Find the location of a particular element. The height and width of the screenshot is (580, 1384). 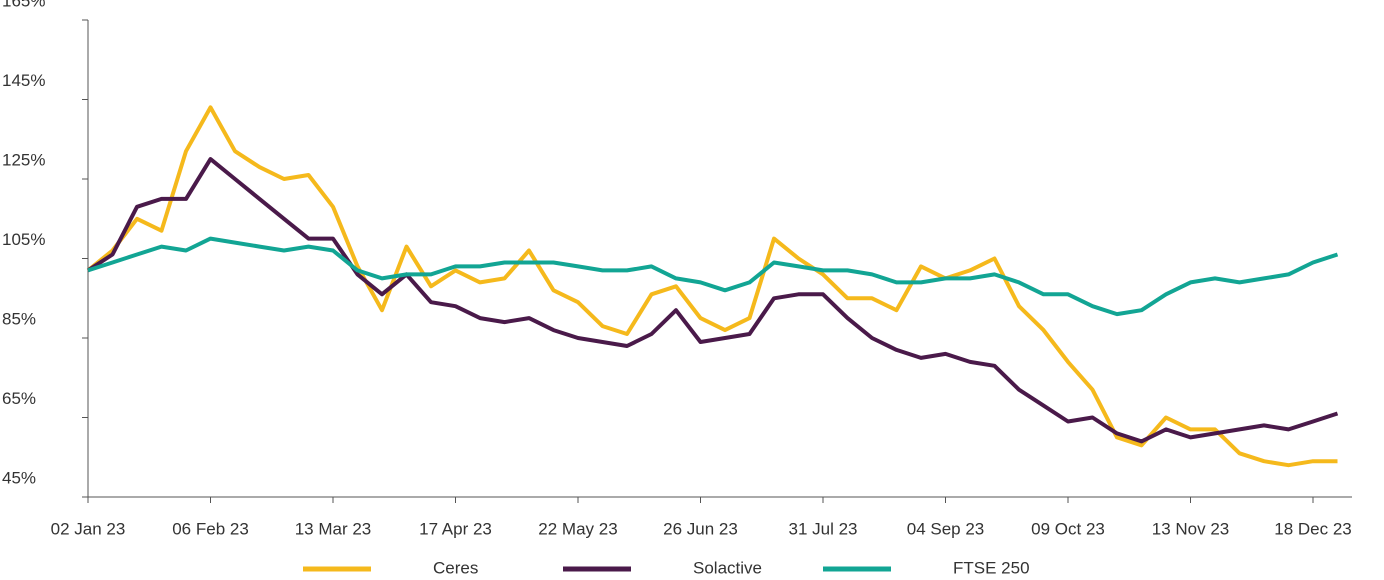

x-tick-label: 06 Feb 23 is located at coordinates (210, 528).